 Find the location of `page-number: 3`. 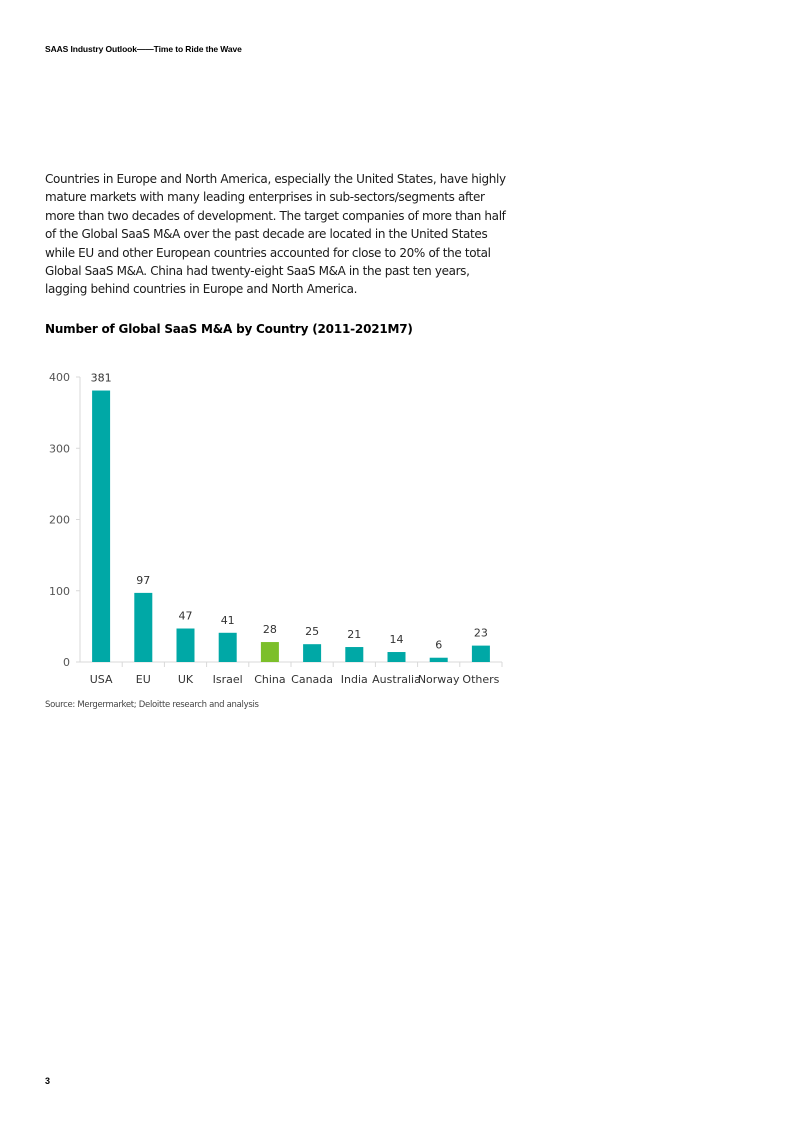

page-number: 3 is located at coordinates (48, 1081).